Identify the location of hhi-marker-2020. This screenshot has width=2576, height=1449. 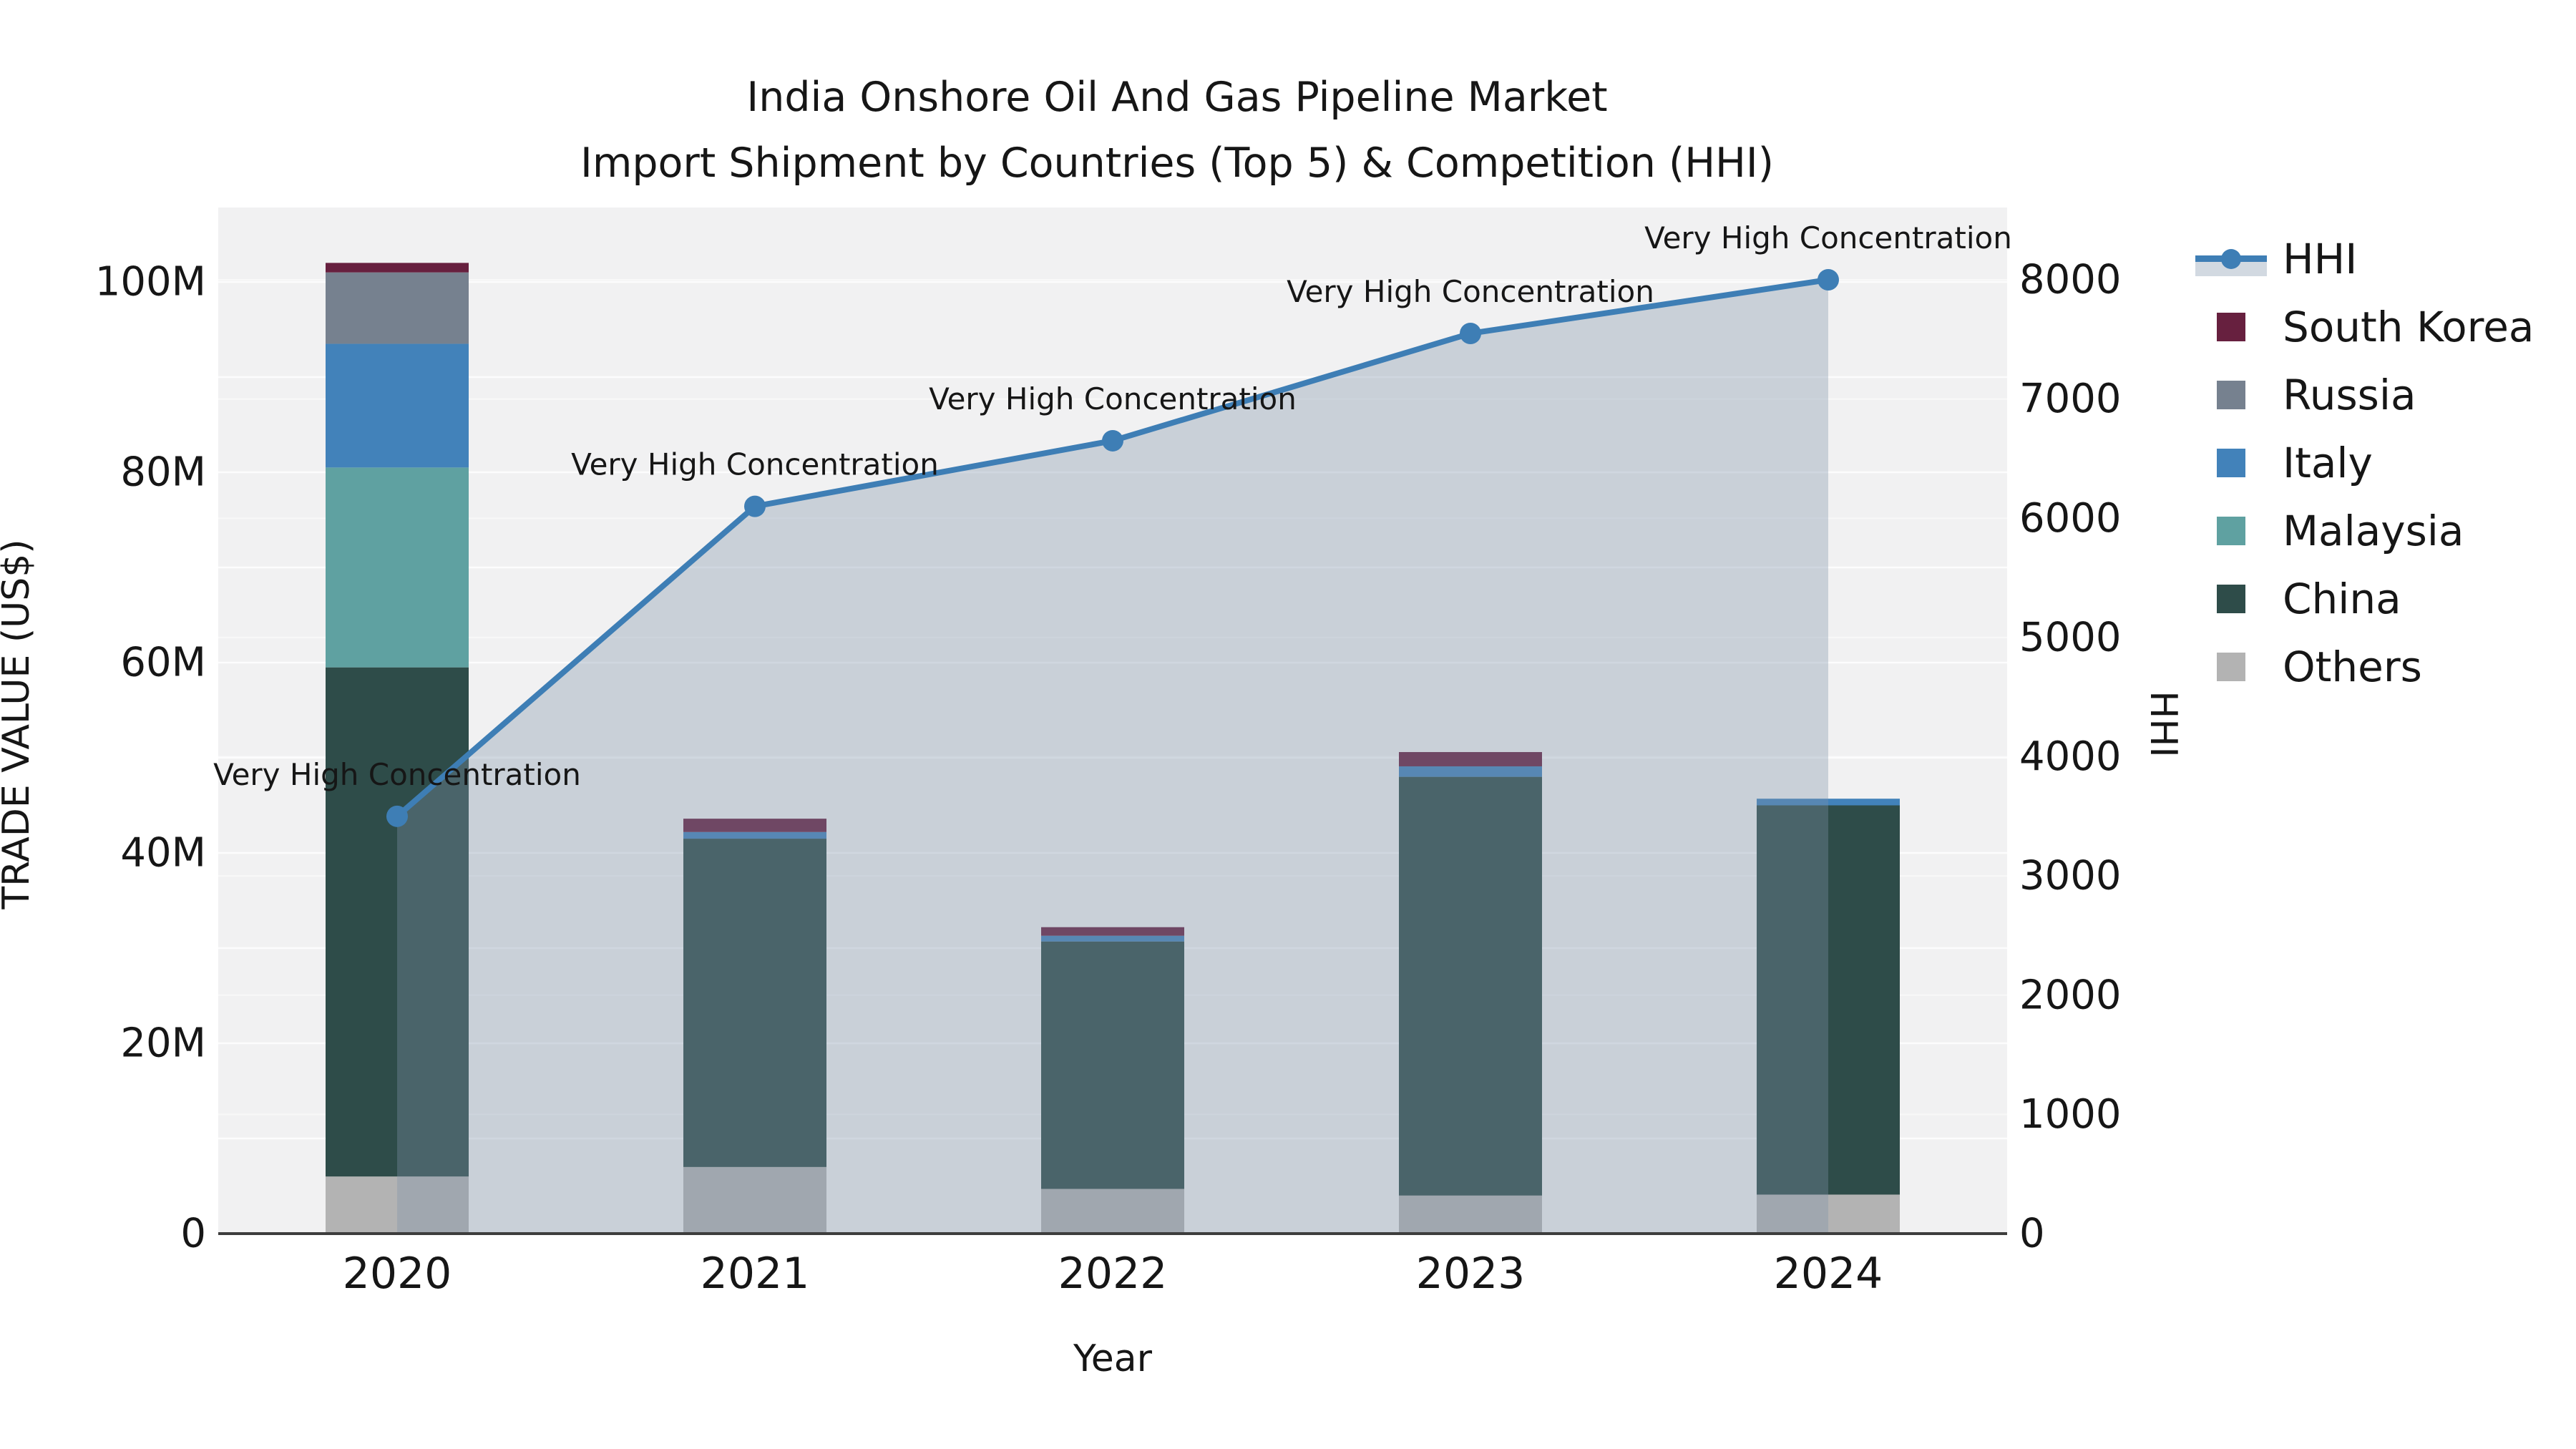
(397, 816).